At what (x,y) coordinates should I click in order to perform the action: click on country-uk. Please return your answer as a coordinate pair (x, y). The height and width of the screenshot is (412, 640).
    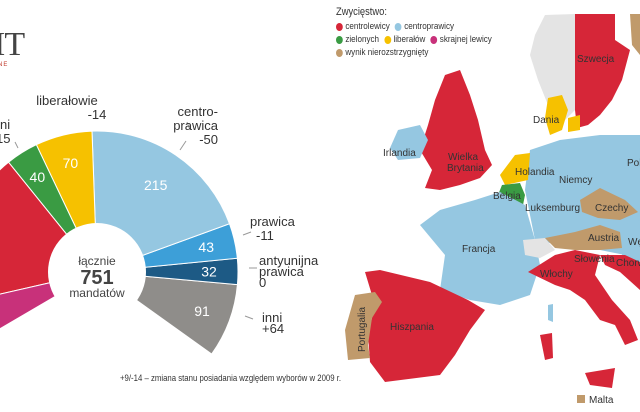
    Looking at the image, I should click on (456, 130).